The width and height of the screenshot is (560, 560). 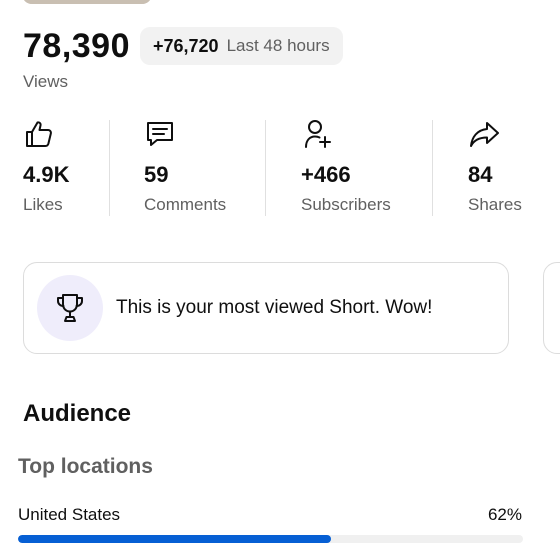 I want to click on views-row: 78,390 +76,720 Last 48 hours, so click(x=183, y=46).